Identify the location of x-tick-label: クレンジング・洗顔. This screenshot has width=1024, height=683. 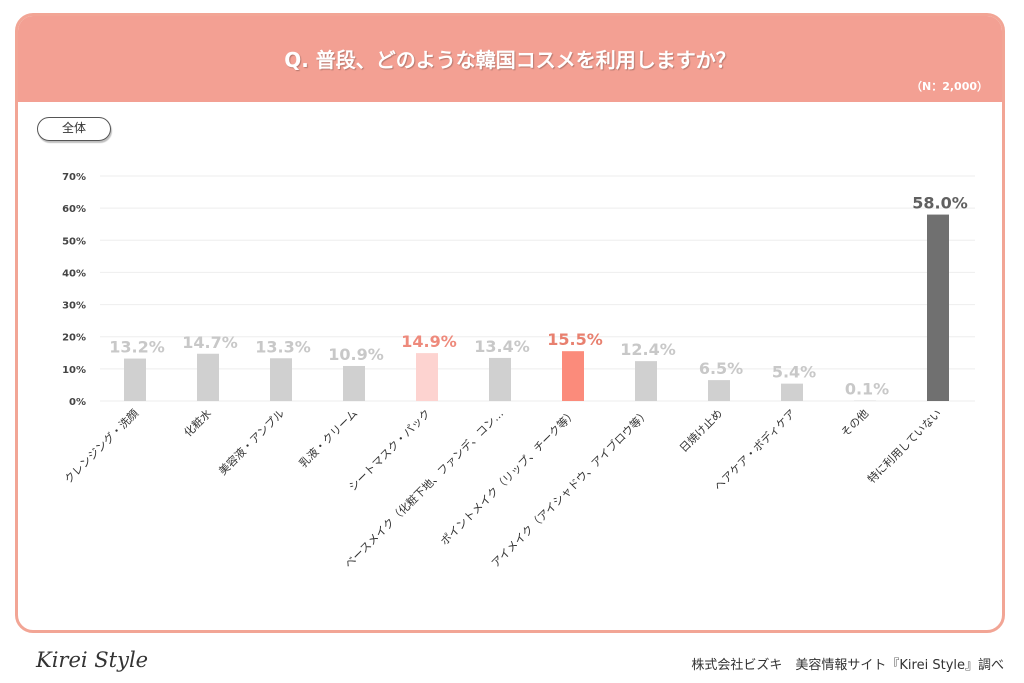
(101, 446).